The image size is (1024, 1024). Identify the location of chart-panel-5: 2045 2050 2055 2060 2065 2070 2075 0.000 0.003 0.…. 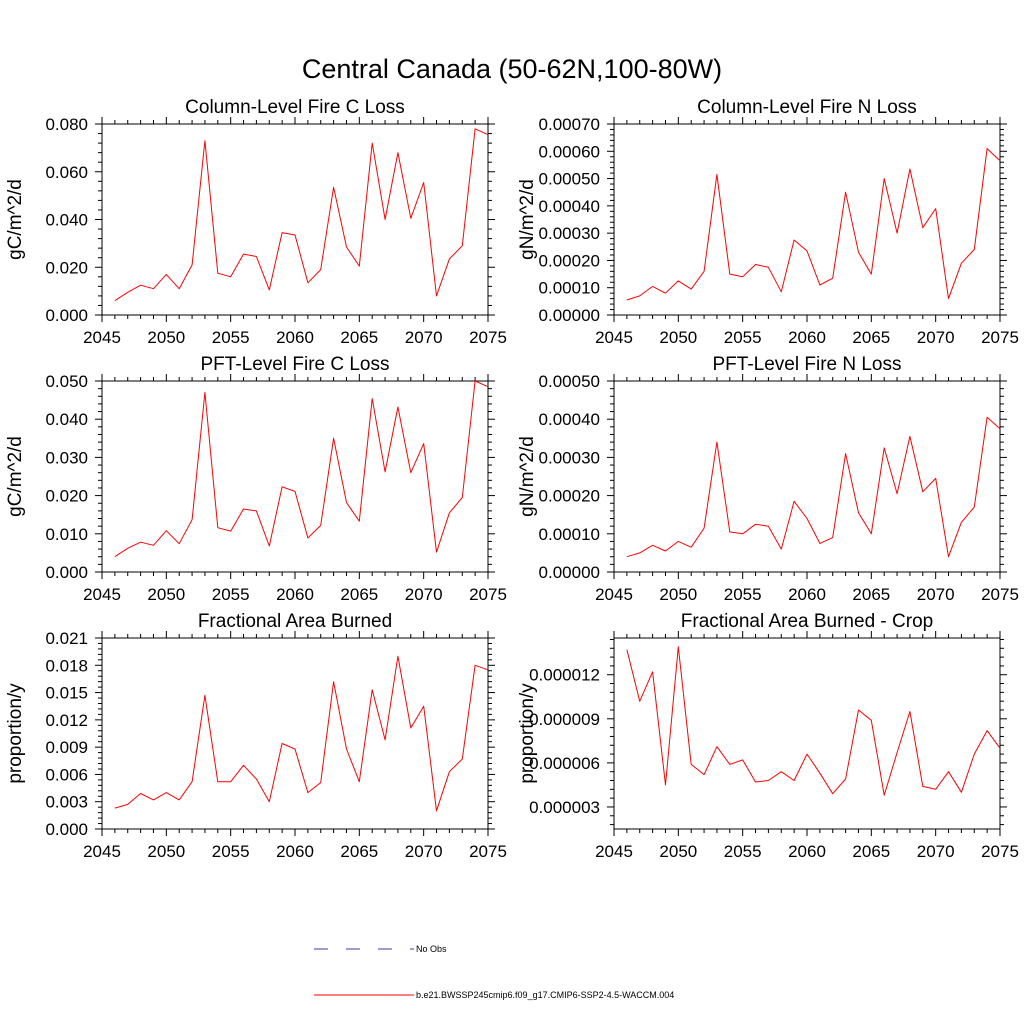
(256, 736).